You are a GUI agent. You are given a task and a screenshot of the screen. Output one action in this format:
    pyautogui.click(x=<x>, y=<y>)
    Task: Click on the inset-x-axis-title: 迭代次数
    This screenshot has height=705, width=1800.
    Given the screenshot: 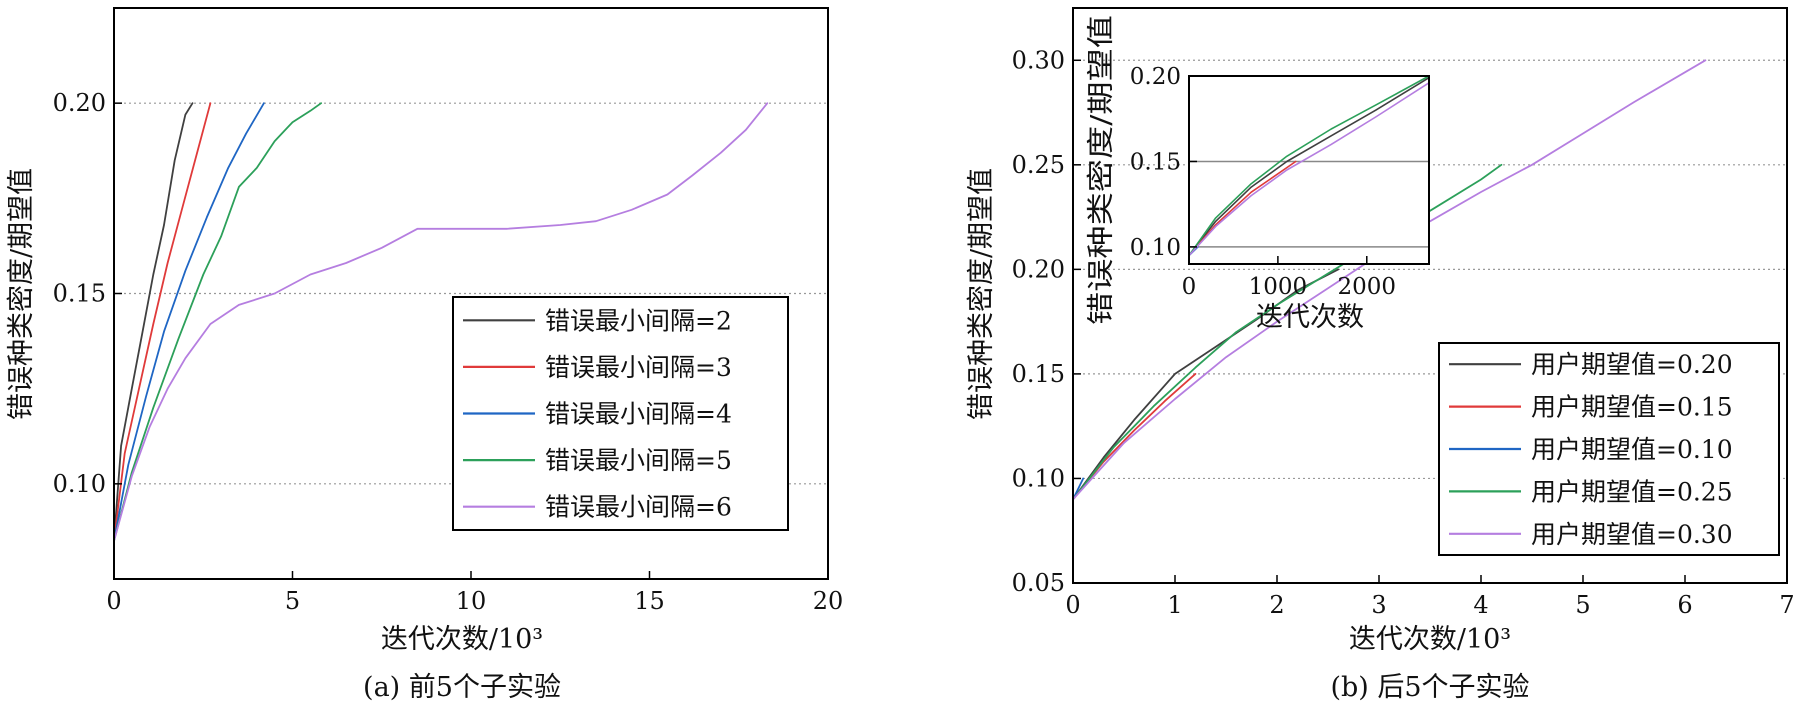 What is the action you would take?
    pyautogui.click(x=1310, y=317)
    